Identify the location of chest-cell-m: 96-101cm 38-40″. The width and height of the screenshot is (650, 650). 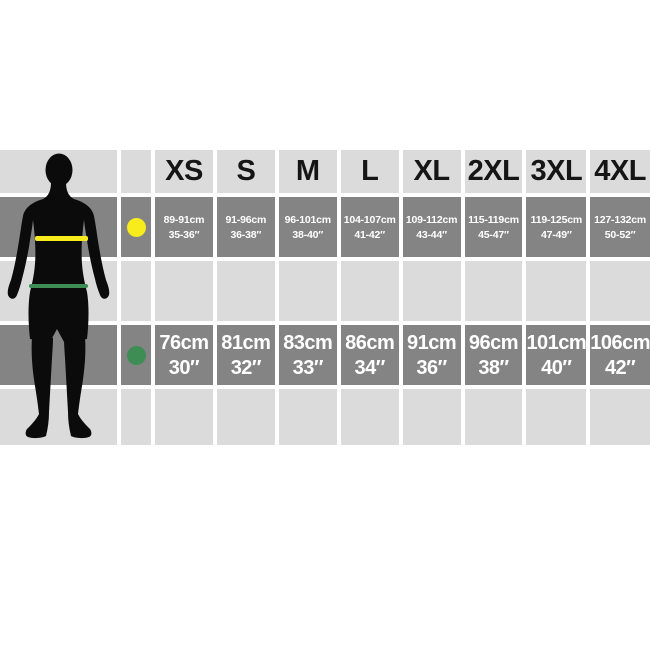
(307, 227).